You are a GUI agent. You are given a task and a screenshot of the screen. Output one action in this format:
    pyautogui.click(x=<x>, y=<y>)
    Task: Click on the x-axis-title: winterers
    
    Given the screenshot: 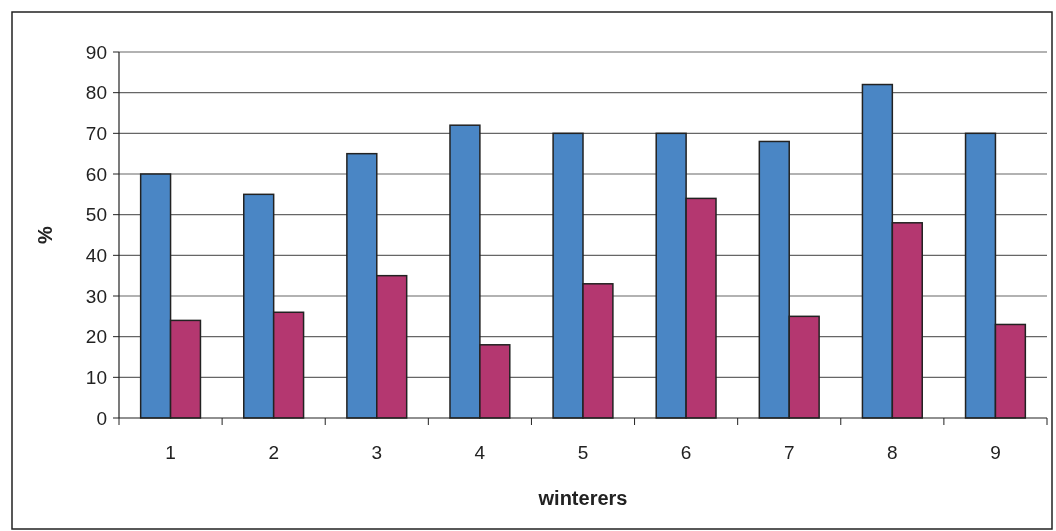 What is the action you would take?
    pyautogui.click(x=582, y=498)
    